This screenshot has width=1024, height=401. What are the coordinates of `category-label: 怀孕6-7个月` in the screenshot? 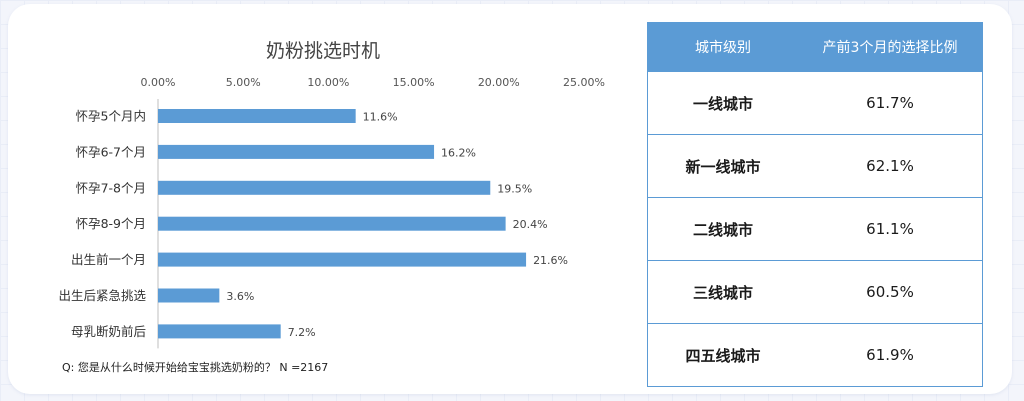 It's located at (111, 151).